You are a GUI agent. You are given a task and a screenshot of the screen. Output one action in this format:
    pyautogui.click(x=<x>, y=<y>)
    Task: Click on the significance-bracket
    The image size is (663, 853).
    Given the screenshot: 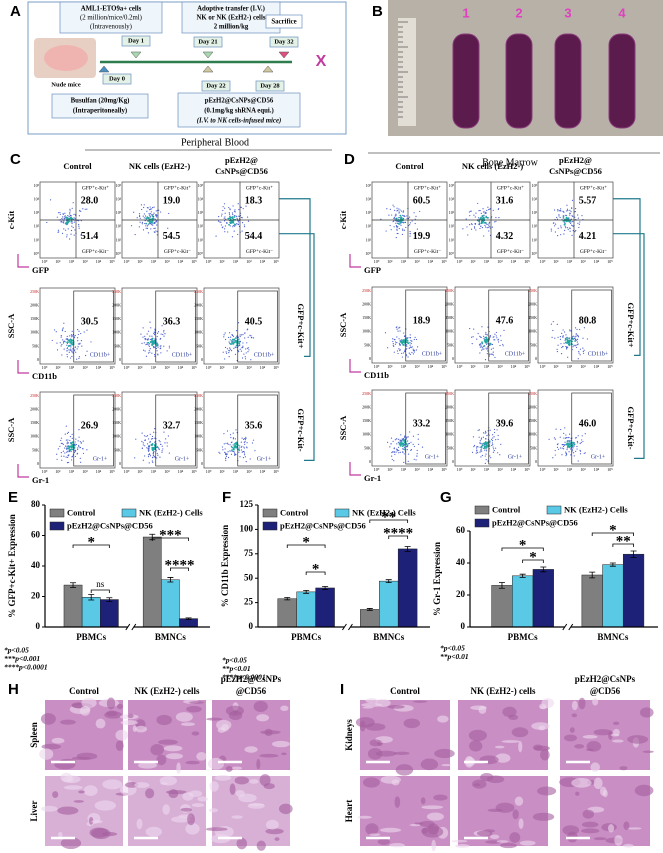 What is the action you would take?
    pyautogui.click(x=533, y=561)
    